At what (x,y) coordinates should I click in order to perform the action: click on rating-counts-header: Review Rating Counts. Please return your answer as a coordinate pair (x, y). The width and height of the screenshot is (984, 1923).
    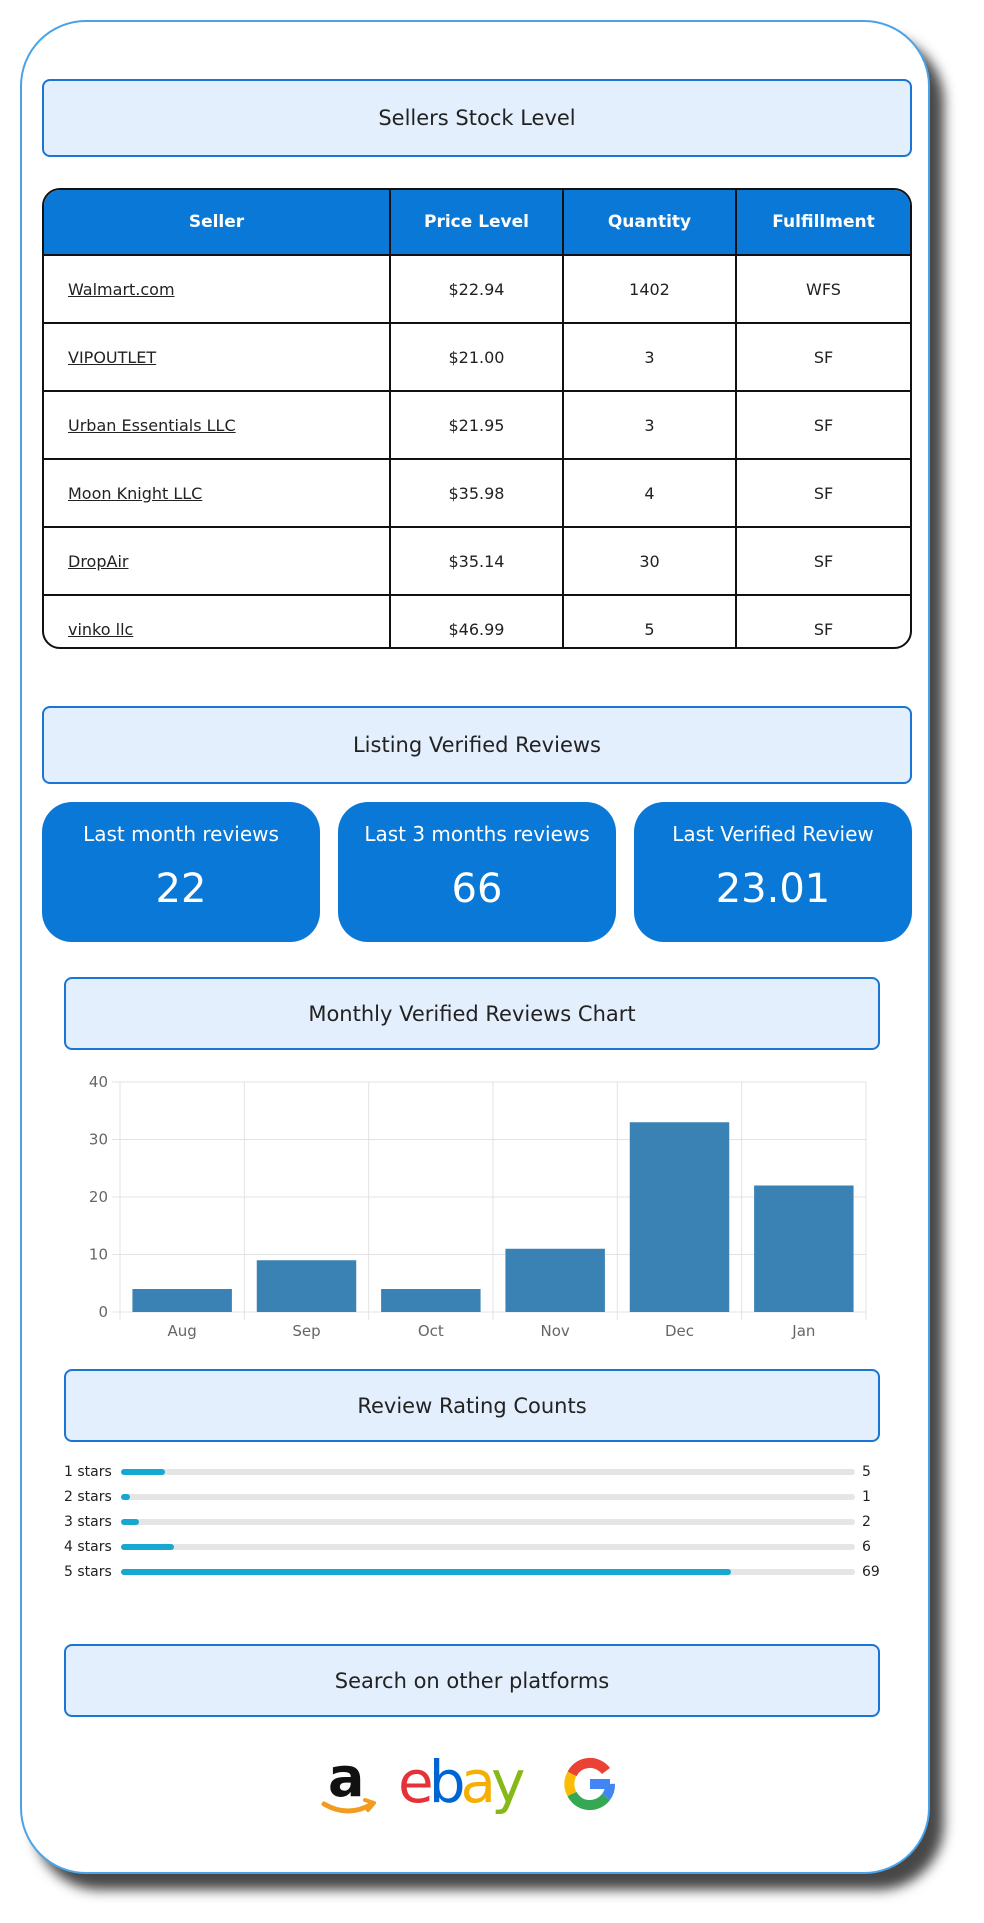
    Looking at the image, I should click on (472, 1405).